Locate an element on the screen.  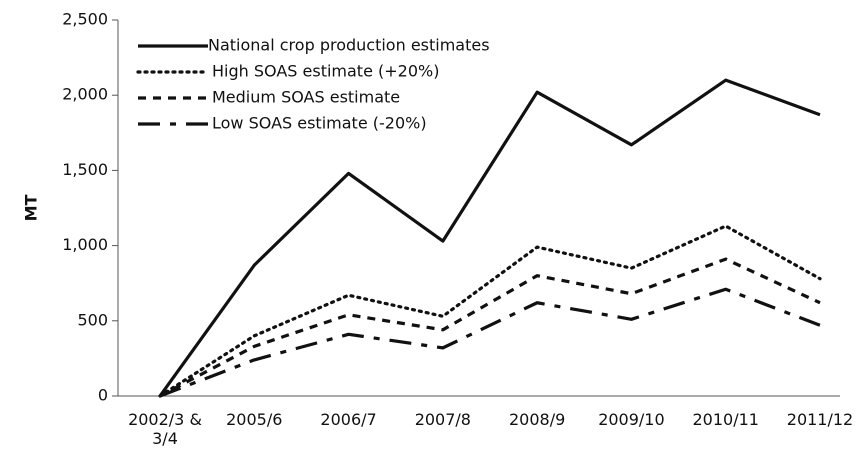
legend-label: High SOAS estimate (+20%) is located at coordinates (325, 71).